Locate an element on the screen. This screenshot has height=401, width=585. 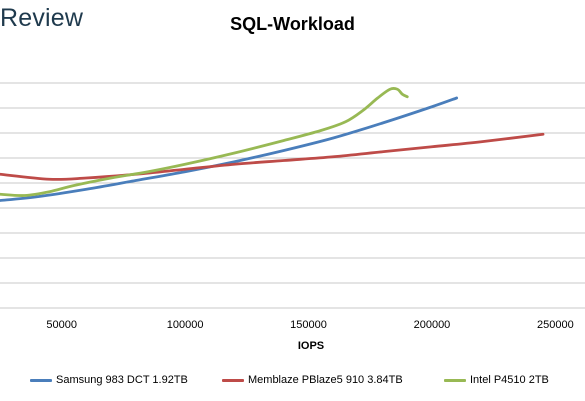
x-tick-label: 100000 is located at coordinates (185, 325).